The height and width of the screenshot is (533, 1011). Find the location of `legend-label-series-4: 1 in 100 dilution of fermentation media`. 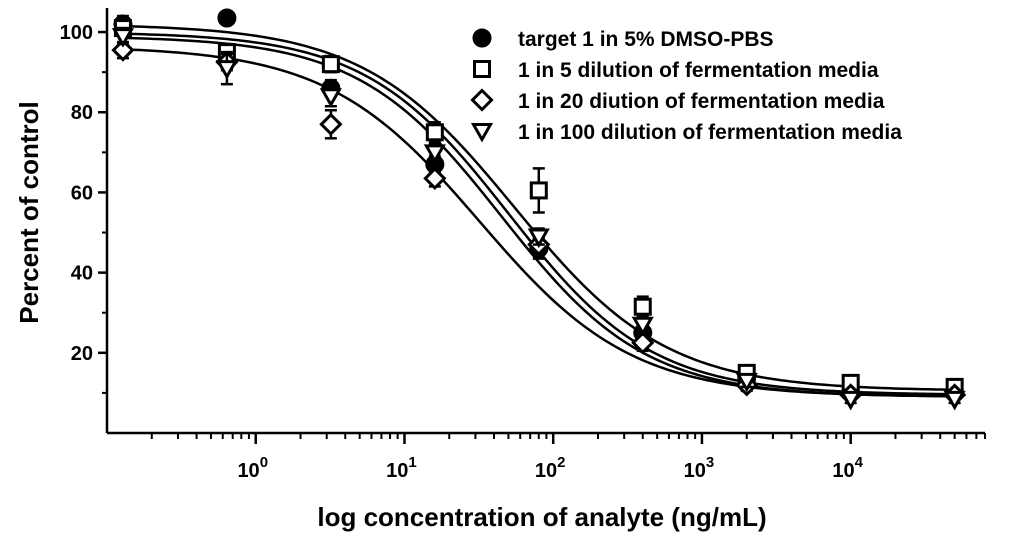

legend-label-series-4: 1 in 100 dilution of fermentation media is located at coordinates (710, 132).